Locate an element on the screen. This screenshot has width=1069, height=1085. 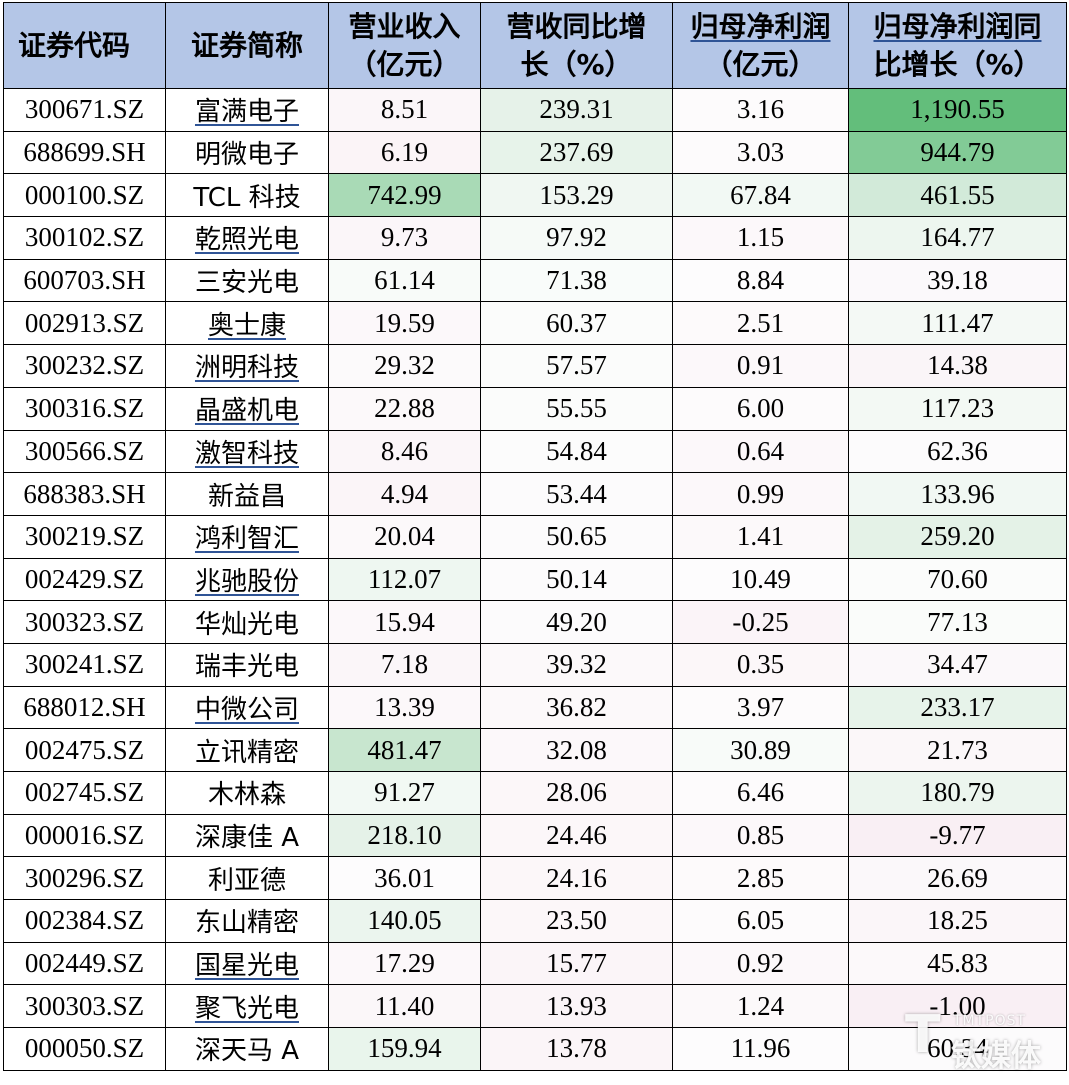
table-row: 688699.SH 明微电子 6.19 237.69 3.03 944.79 is located at coordinates (535, 152).